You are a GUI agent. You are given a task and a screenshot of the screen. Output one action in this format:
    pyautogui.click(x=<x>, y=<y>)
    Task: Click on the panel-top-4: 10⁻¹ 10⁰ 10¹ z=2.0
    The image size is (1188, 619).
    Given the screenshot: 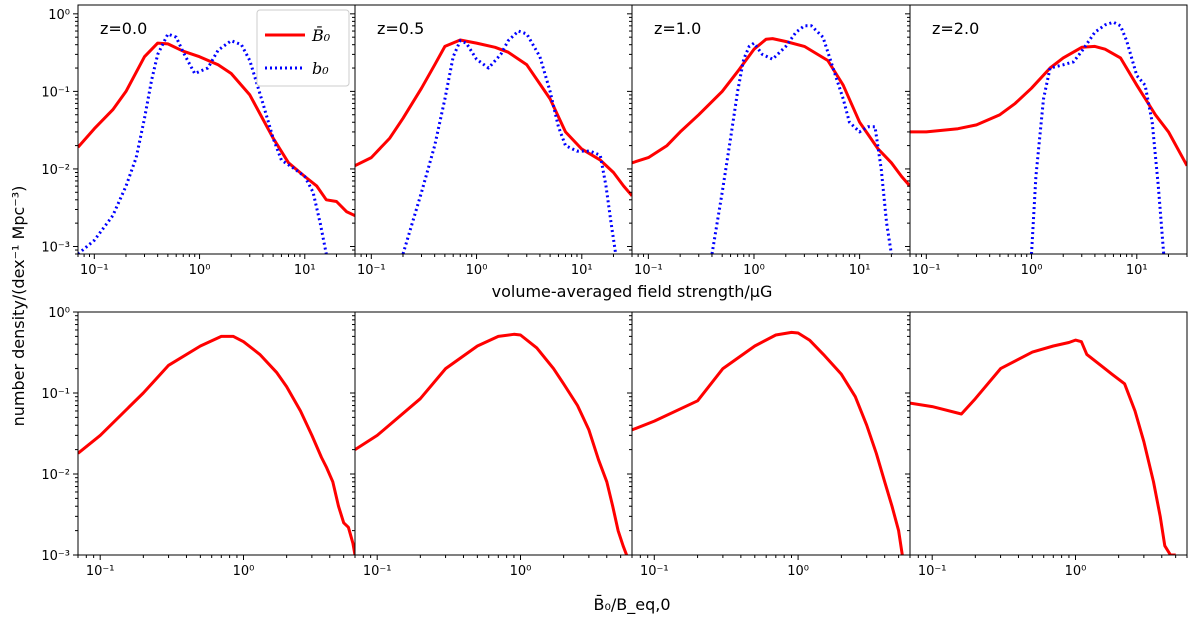 What is the action you would take?
    pyautogui.click(x=1046, y=141)
    